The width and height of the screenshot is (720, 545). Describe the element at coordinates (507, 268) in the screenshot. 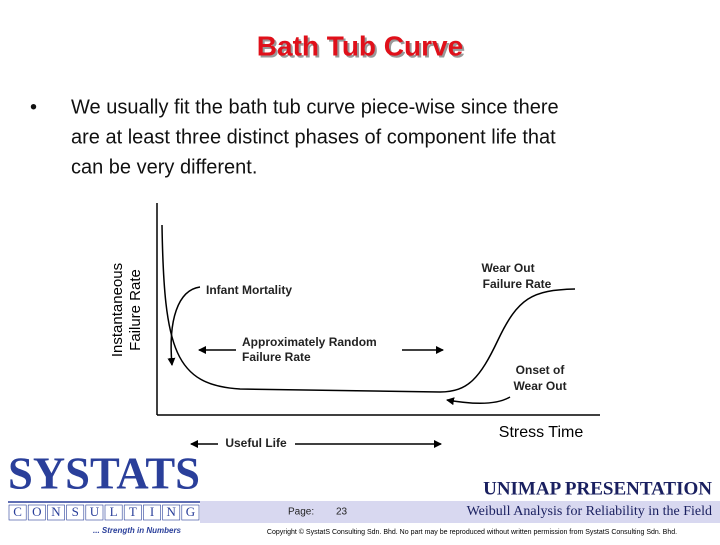

I see `wear-out-label: Wear Out` at that location.